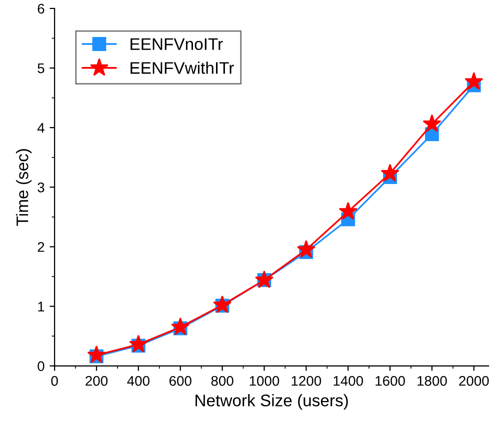  Describe the element at coordinates (432, 381) in the screenshot. I see `x-tick-label: 1800` at that location.